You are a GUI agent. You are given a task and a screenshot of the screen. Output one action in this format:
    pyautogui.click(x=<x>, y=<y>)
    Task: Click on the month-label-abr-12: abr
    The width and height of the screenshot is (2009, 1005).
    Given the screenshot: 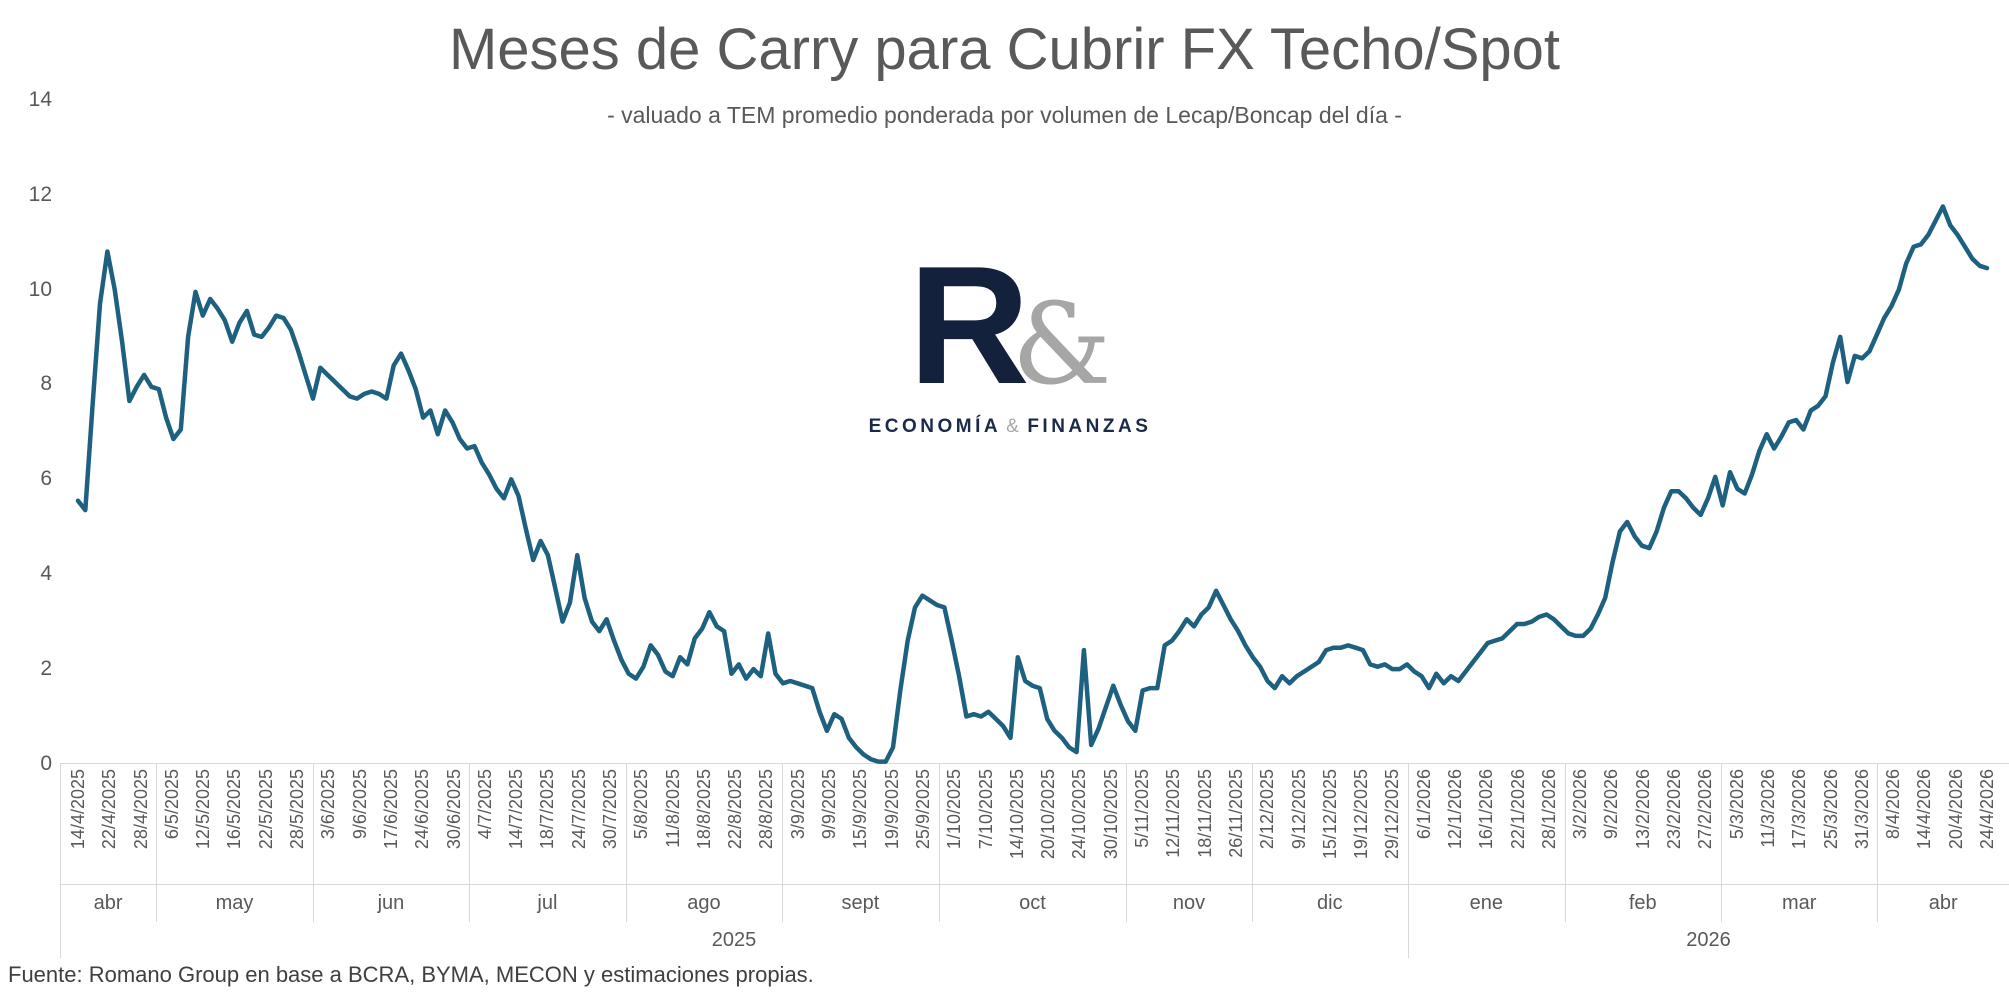 What is the action you would take?
    pyautogui.click(x=1943, y=902)
    